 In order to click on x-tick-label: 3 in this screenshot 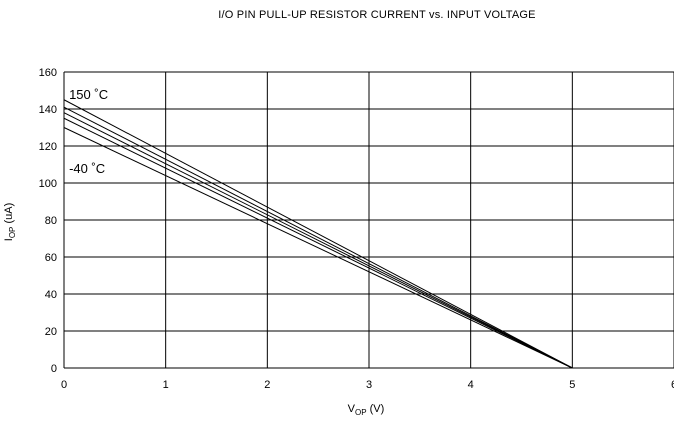, I will do `click(369, 385)`.